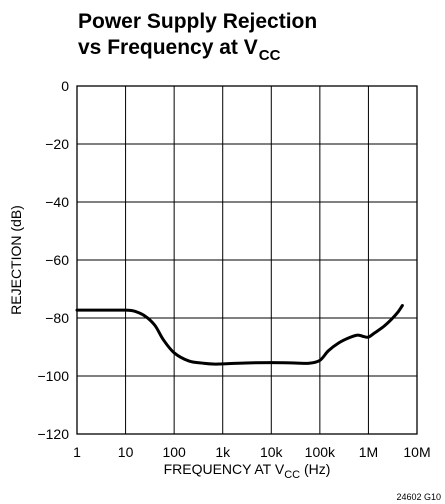  Describe the element at coordinates (126, 452) in the screenshot. I see `x-tick-label: 10` at that location.